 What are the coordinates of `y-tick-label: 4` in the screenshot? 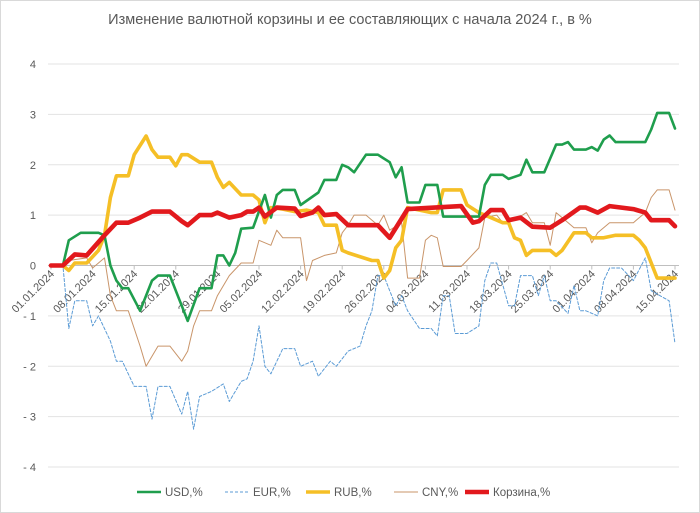 It's located at (33, 65).